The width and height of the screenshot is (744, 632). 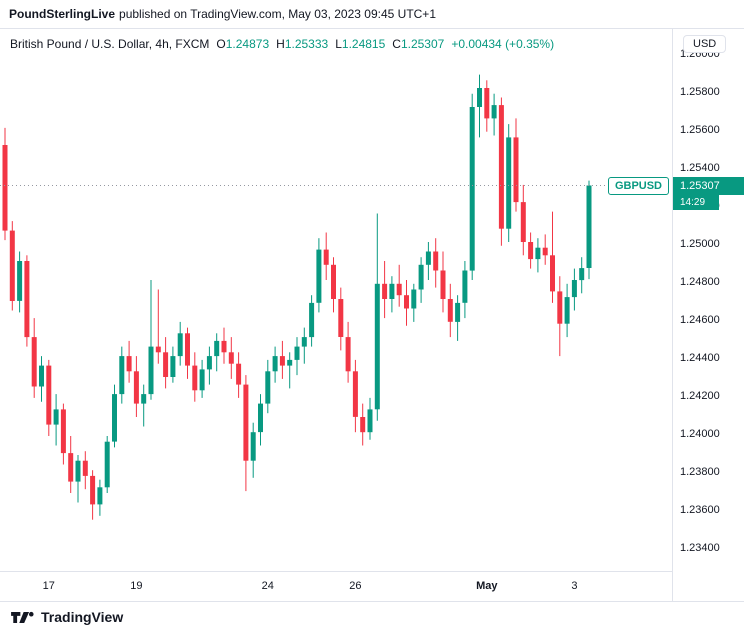 What do you see at coordinates (372, 616) in the screenshot?
I see `footer-bar: TradingView` at bounding box center [372, 616].